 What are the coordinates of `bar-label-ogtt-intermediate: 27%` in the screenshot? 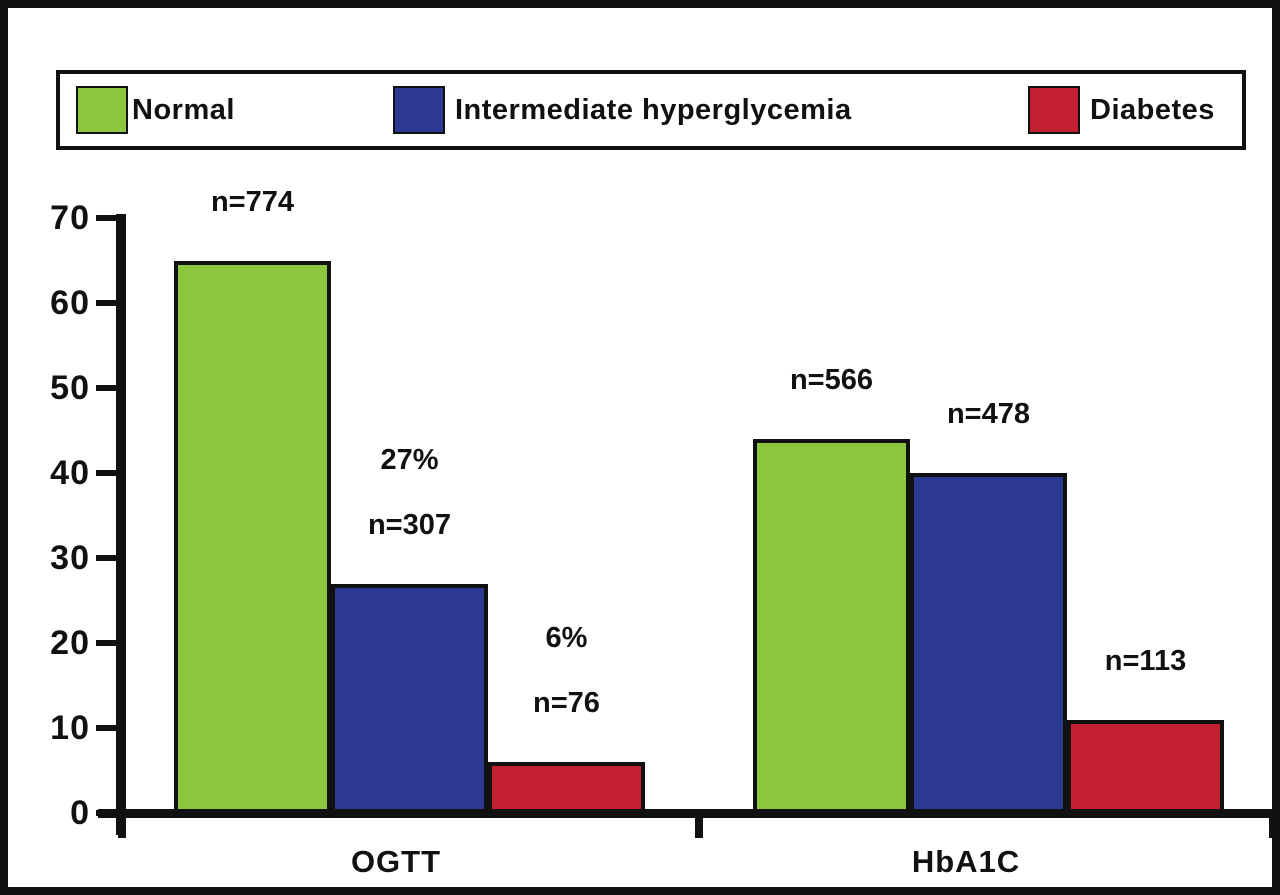 It's located at (409, 459).